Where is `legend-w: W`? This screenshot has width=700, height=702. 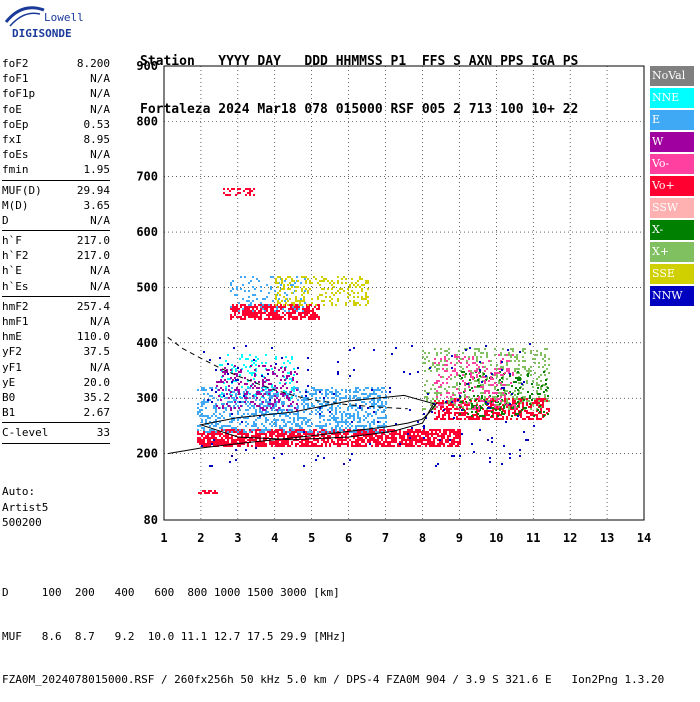
legend-w: W is located at coordinates (672, 142).